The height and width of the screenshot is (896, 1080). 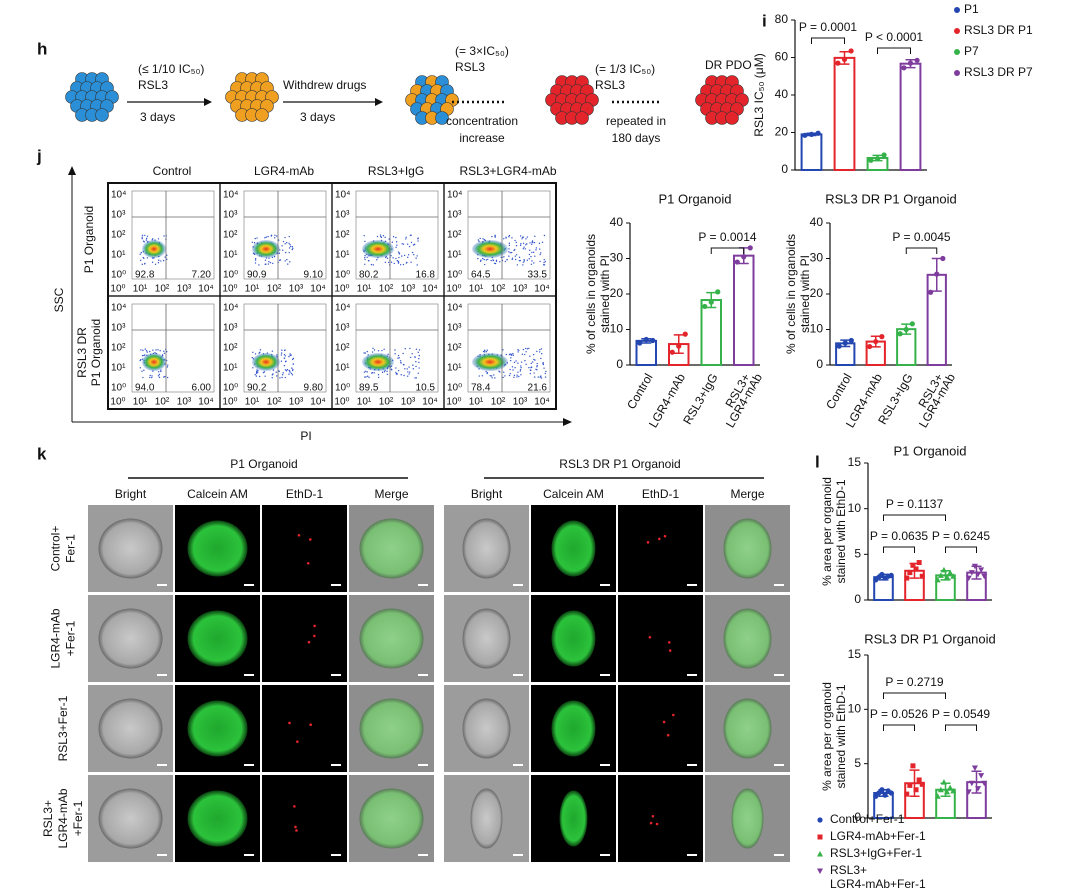 What do you see at coordinates (817, 461) in the screenshot?
I see `panel-label: l` at bounding box center [817, 461].